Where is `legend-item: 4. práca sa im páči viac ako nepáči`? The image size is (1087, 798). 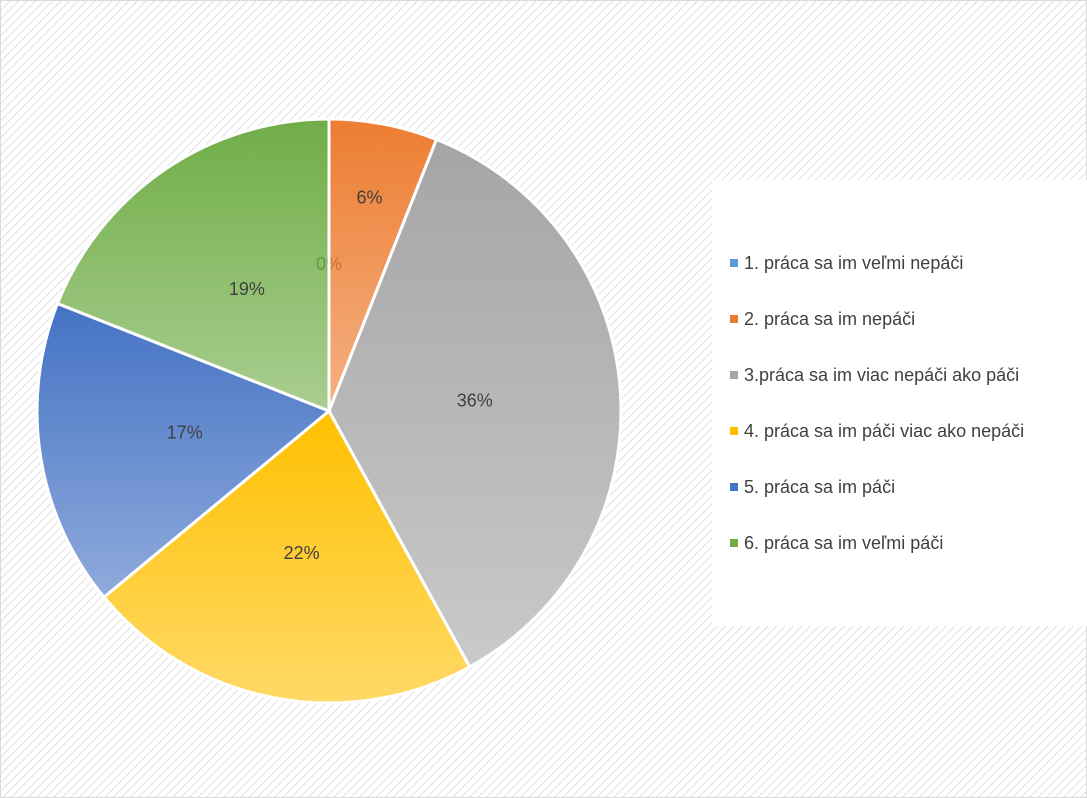 legend-item: 4. práca sa im páči viac ako nepáči is located at coordinates (908, 431).